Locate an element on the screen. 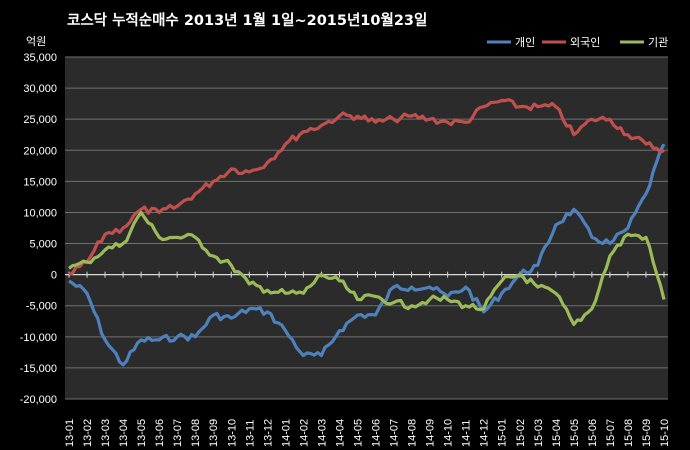 This screenshot has width=690, height=450. x-tick-label: 15-04 is located at coordinates (557, 433).